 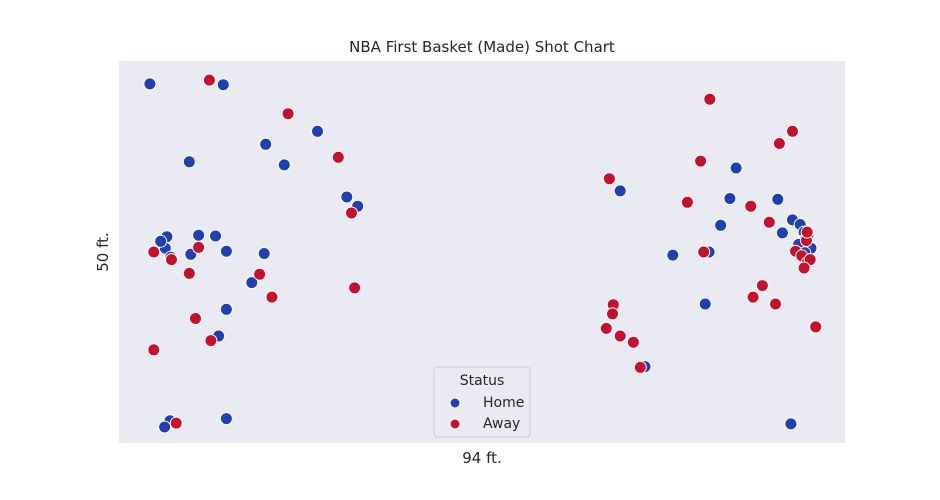 I want to click on chart-title: NBA First Basket (Made) Shot Chart, so click(x=482, y=47).